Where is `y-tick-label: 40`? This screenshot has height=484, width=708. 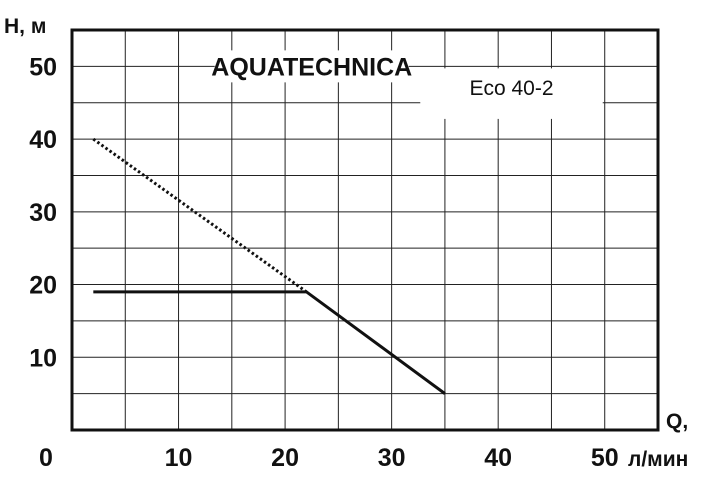 y-tick-label: 40 is located at coordinates (43, 140).